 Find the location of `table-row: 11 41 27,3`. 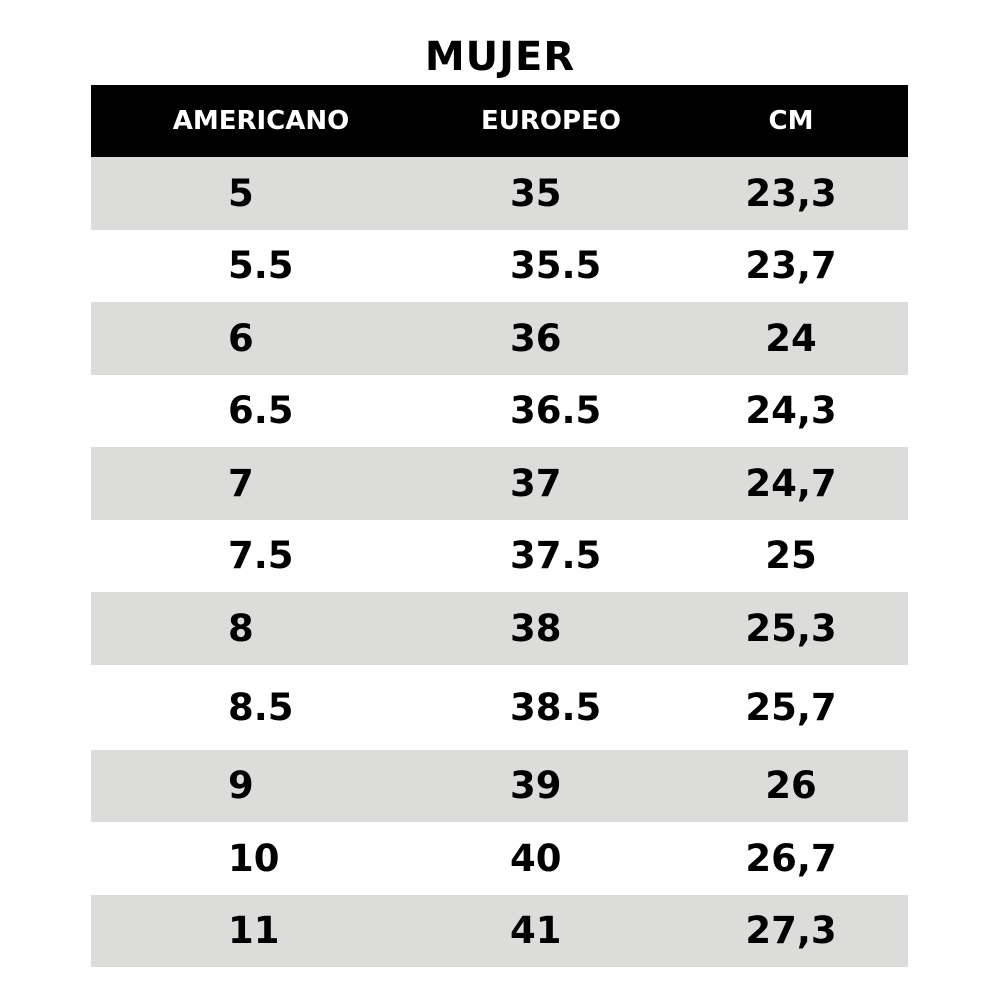

table-row: 11 41 27,3 is located at coordinates (499, 930).